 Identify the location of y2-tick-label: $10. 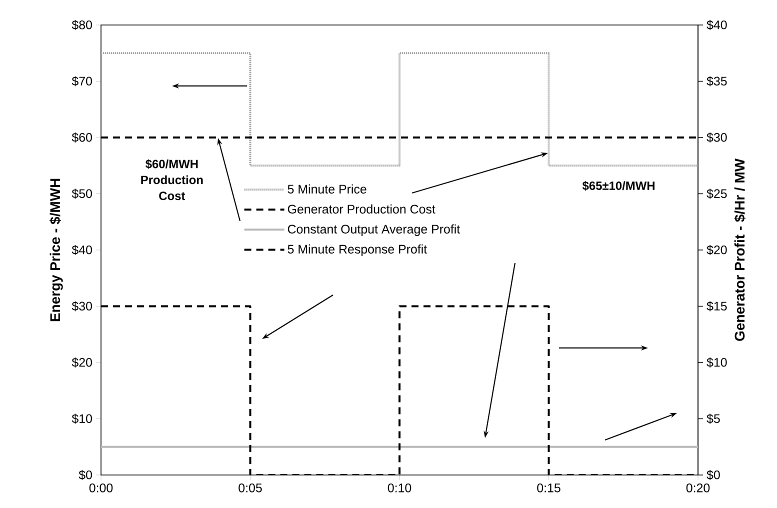
(716, 362).